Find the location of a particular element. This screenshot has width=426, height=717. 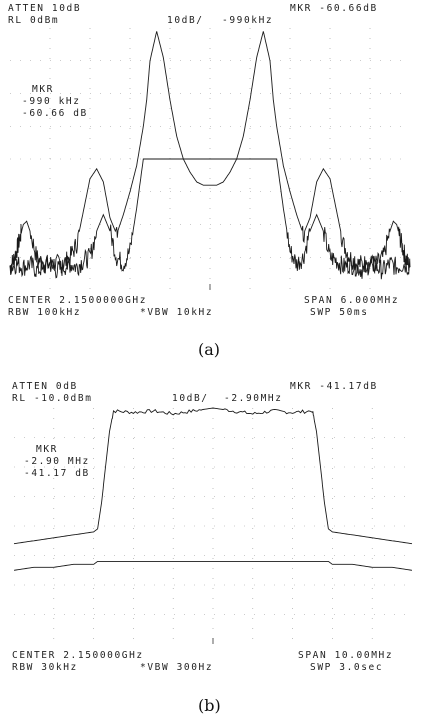

center-freq-label: CENTER 2.150000GHz is located at coordinates (78, 655).